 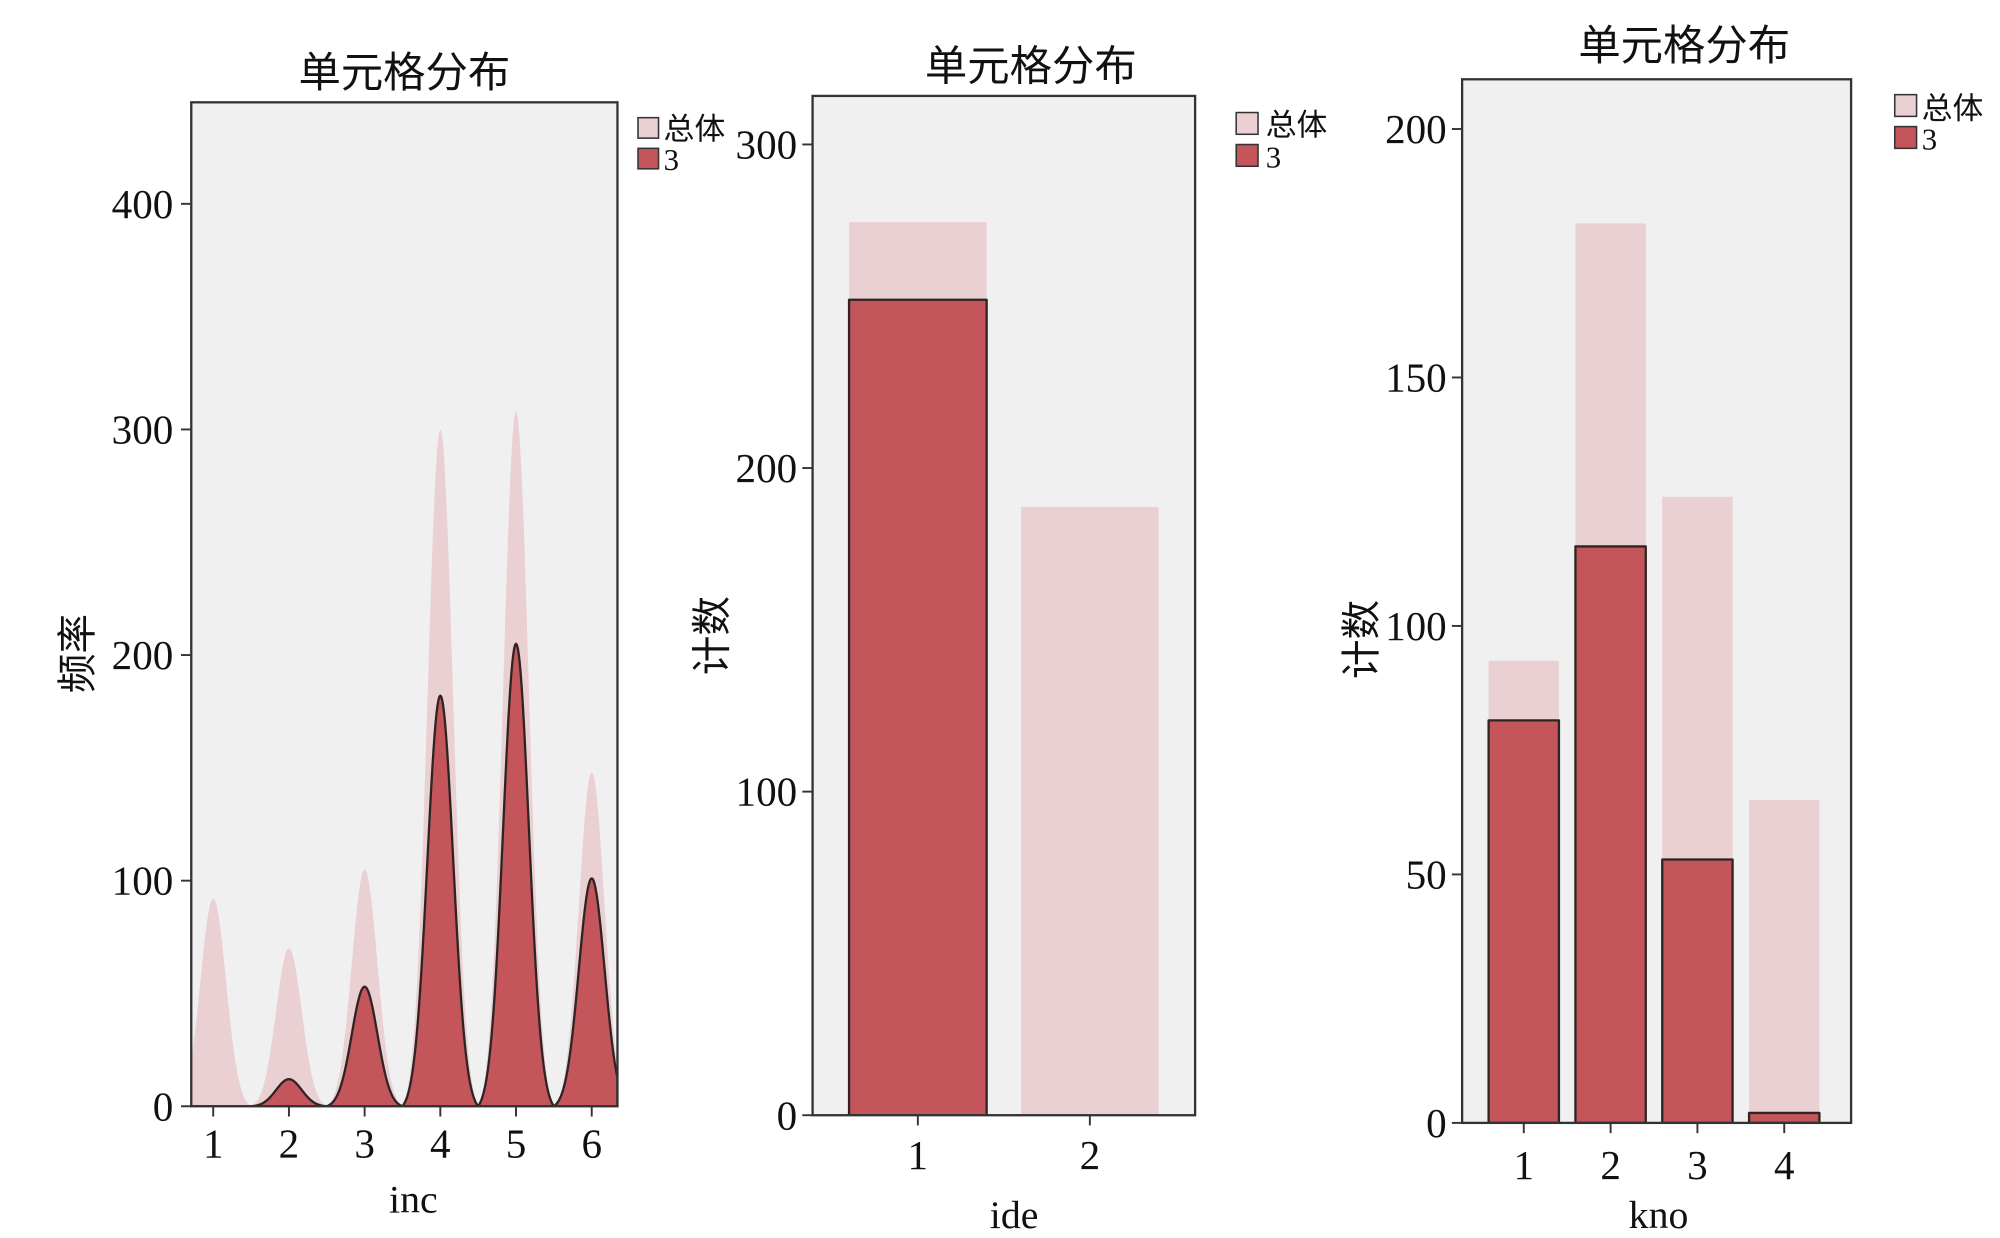 I want to click on x-tick-label: 5, so click(x=516, y=1143).